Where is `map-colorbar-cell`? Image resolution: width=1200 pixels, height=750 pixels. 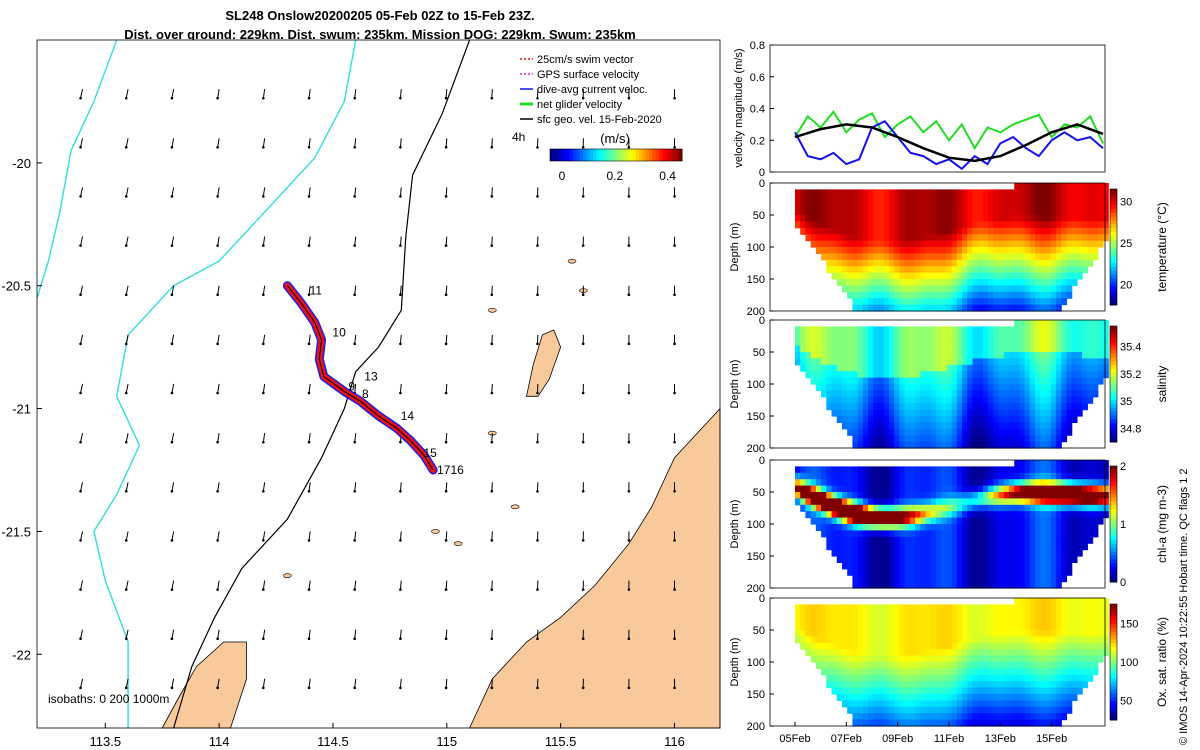
map-colorbar-cell is located at coordinates (651, 155).